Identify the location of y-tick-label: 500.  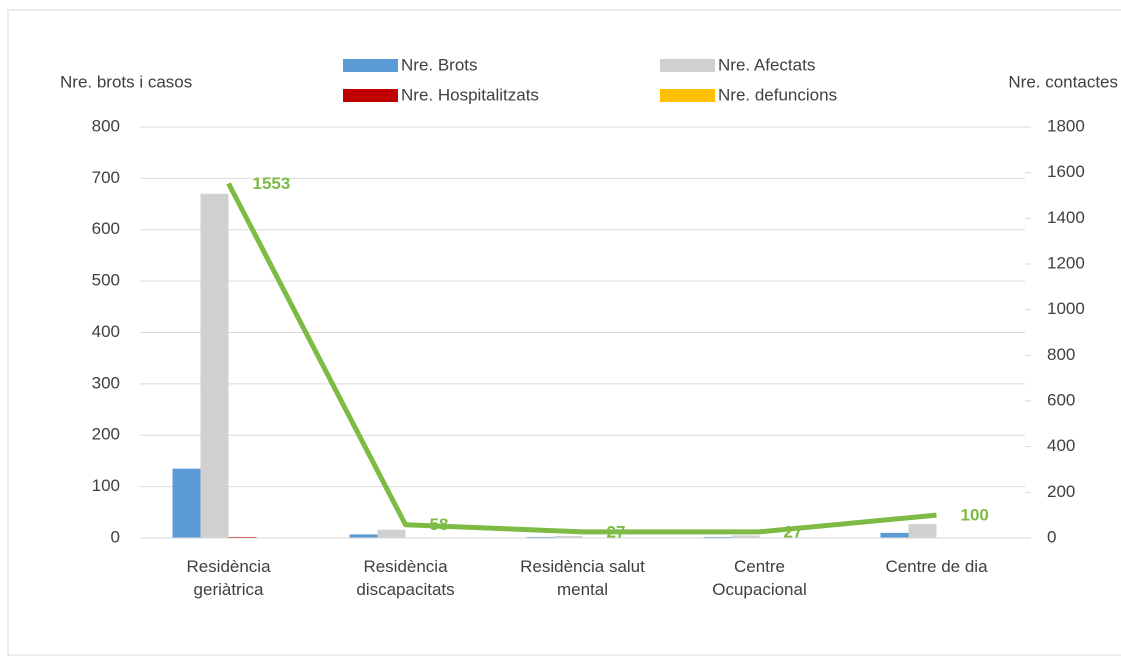
(106, 280).